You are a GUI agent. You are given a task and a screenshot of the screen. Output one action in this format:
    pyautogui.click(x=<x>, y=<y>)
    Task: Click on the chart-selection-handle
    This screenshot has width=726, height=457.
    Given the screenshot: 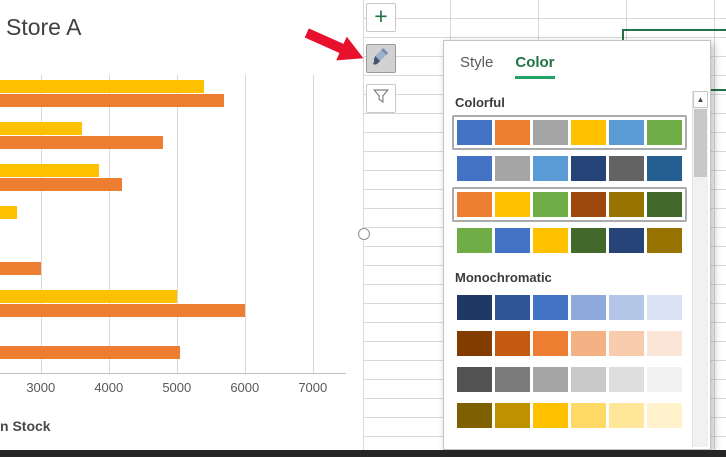 What is the action you would take?
    pyautogui.click(x=364, y=234)
    